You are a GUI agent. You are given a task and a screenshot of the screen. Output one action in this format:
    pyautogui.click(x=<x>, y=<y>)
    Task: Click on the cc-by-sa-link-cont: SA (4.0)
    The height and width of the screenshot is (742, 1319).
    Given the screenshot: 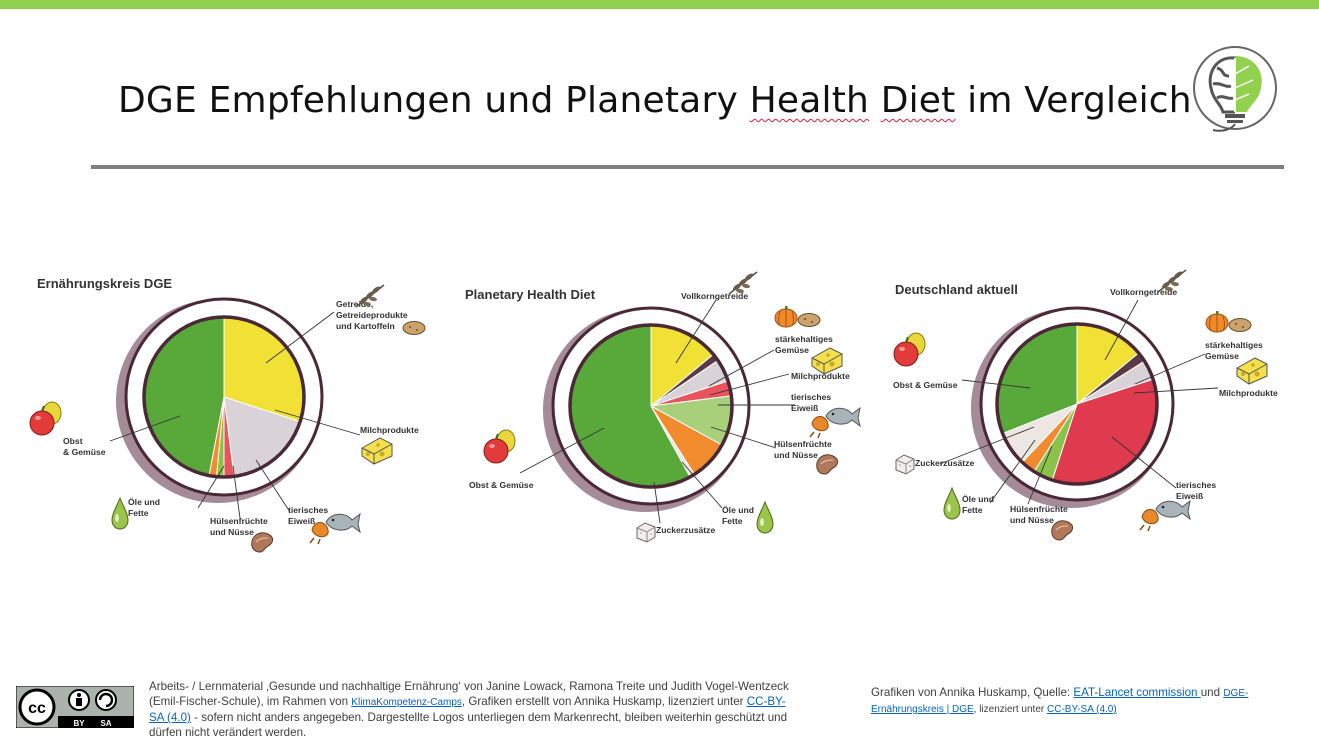 What is the action you would take?
    pyautogui.click(x=170, y=717)
    